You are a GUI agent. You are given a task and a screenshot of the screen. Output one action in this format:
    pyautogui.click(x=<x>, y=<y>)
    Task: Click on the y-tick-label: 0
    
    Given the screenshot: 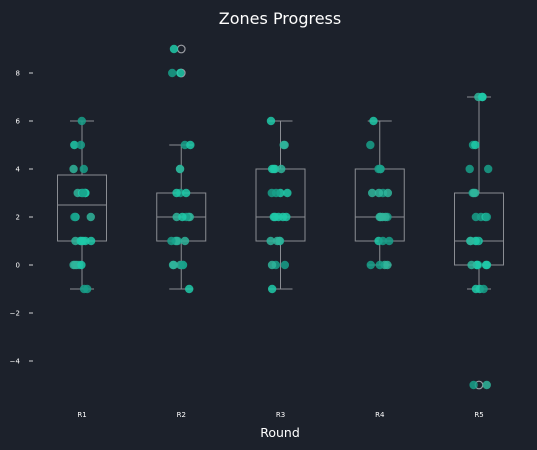 What is the action you would take?
    pyautogui.click(x=18, y=266)
    